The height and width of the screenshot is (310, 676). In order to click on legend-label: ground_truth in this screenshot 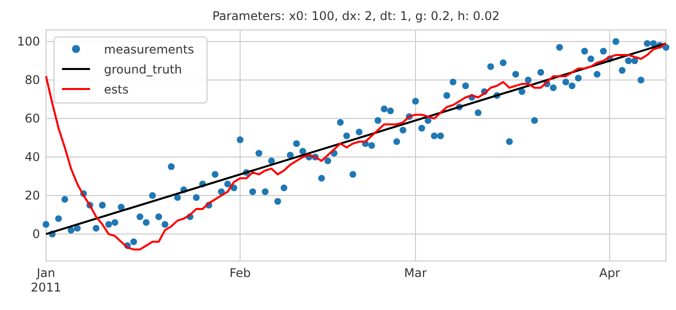, I will do `click(143, 69)`.